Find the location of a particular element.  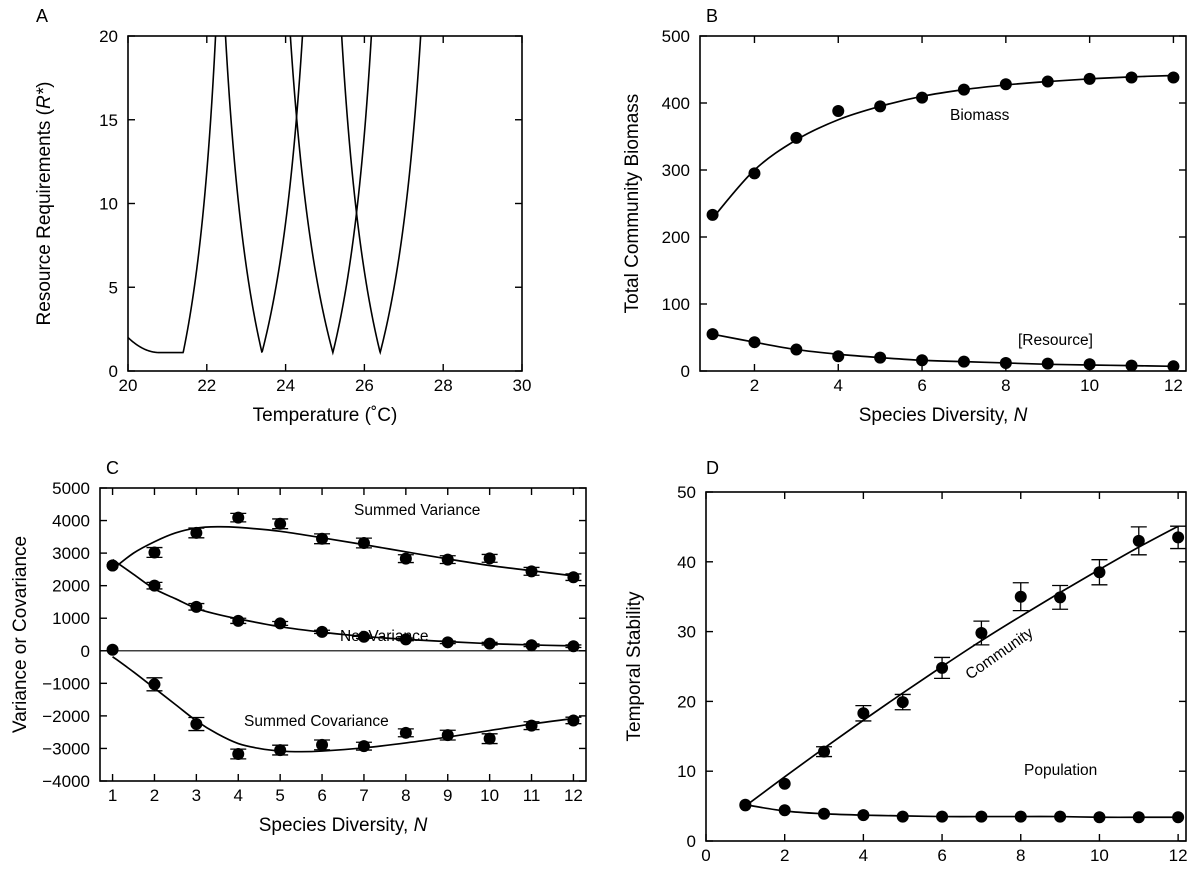

panel-label: D is located at coordinates (712, 468).